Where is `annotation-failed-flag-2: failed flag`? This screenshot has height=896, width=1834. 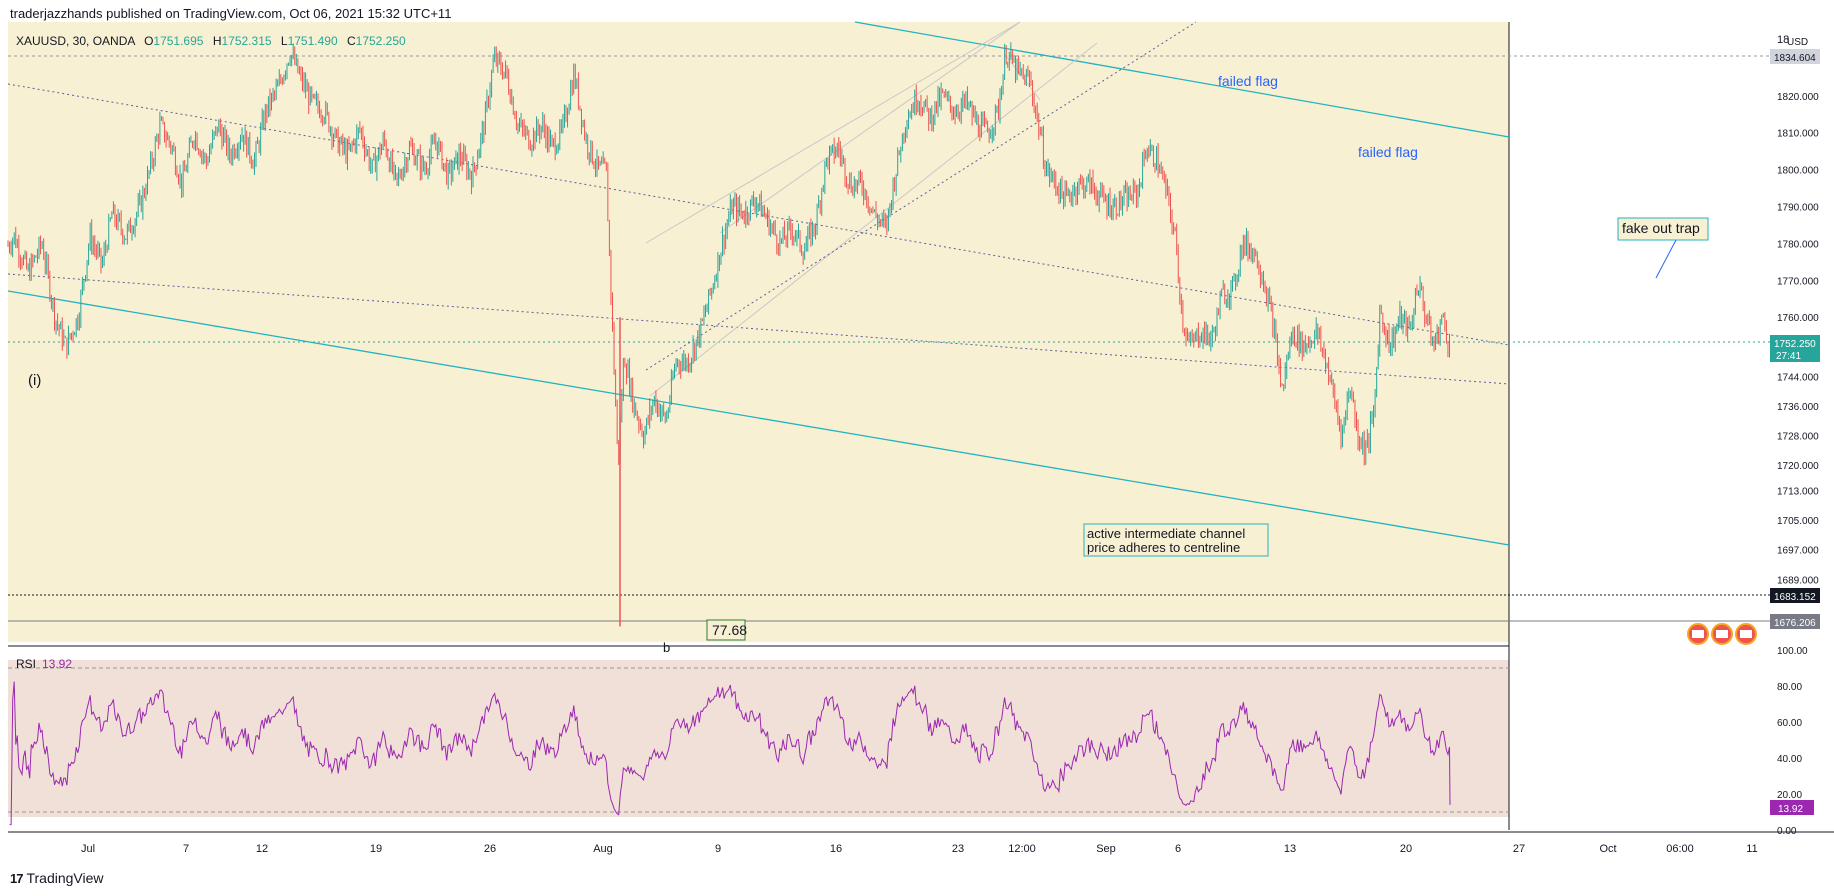 annotation-failed-flag-2: failed flag is located at coordinates (1388, 152).